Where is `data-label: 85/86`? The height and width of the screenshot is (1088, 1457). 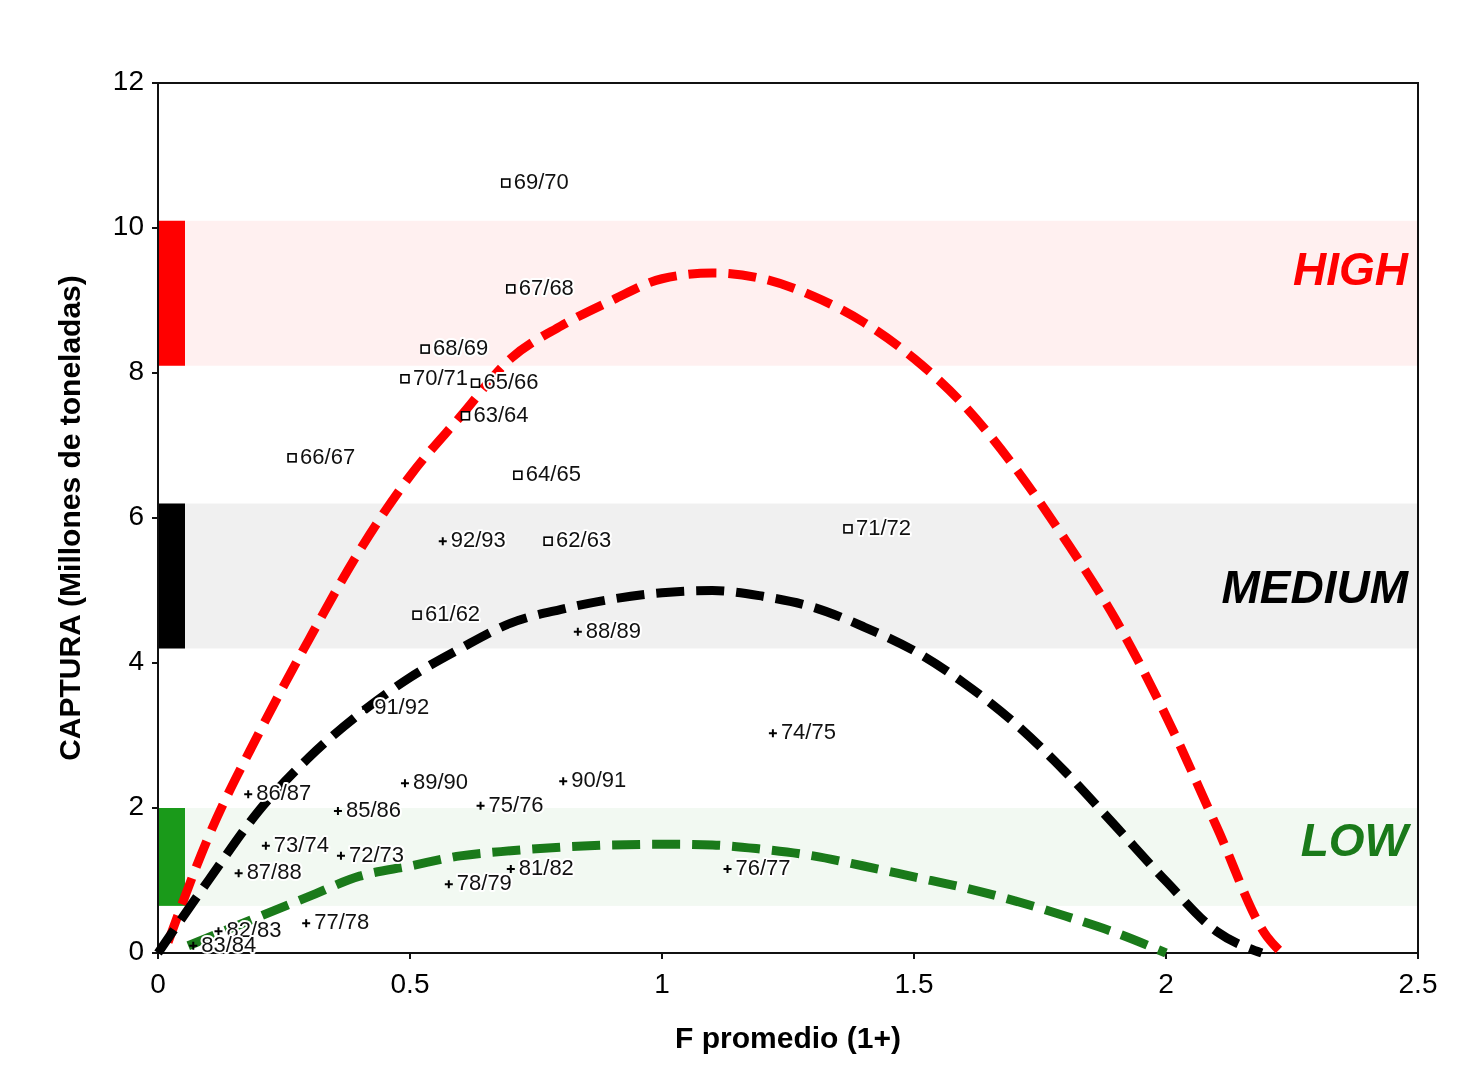 data-label: 85/86 is located at coordinates (373, 809).